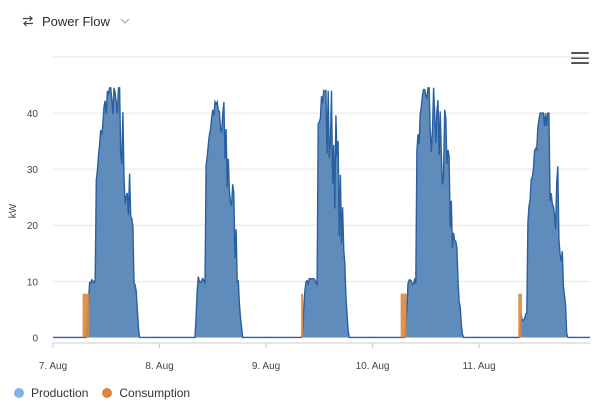 This screenshot has width=600, height=406. What do you see at coordinates (33, 226) in the screenshot?
I see `y-tick-label: 20` at bounding box center [33, 226].